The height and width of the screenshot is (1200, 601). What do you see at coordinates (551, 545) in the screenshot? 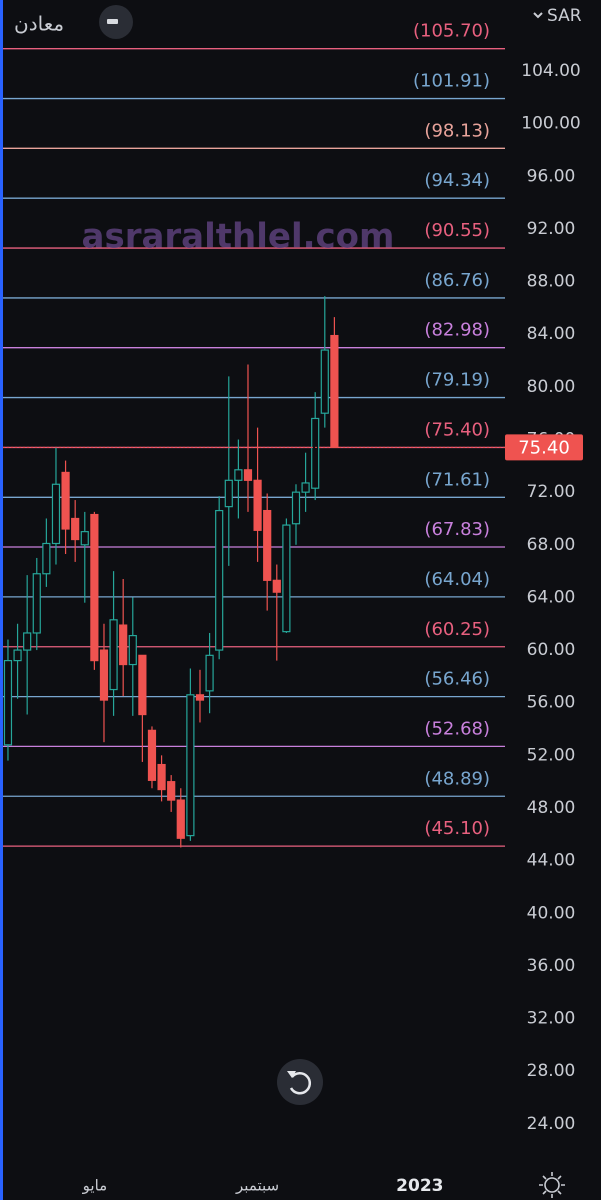
I see `y-tick-label: 68.00` at bounding box center [551, 545].